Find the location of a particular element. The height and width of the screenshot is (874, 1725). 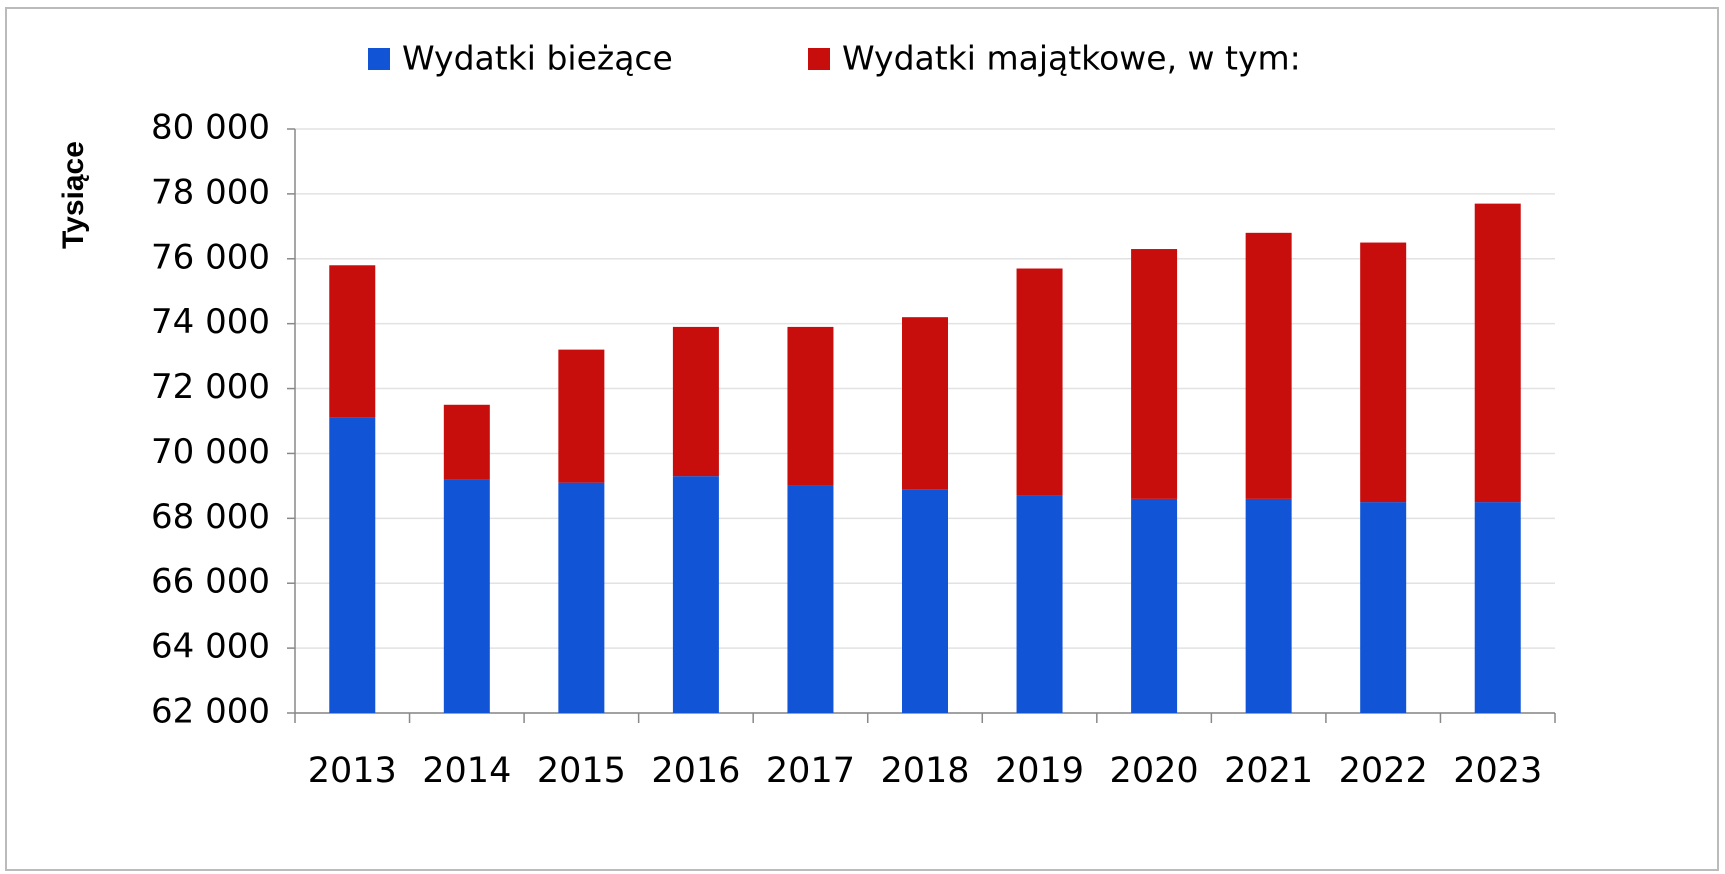

y-tick-label: 78 000 is located at coordinates (210, 192).